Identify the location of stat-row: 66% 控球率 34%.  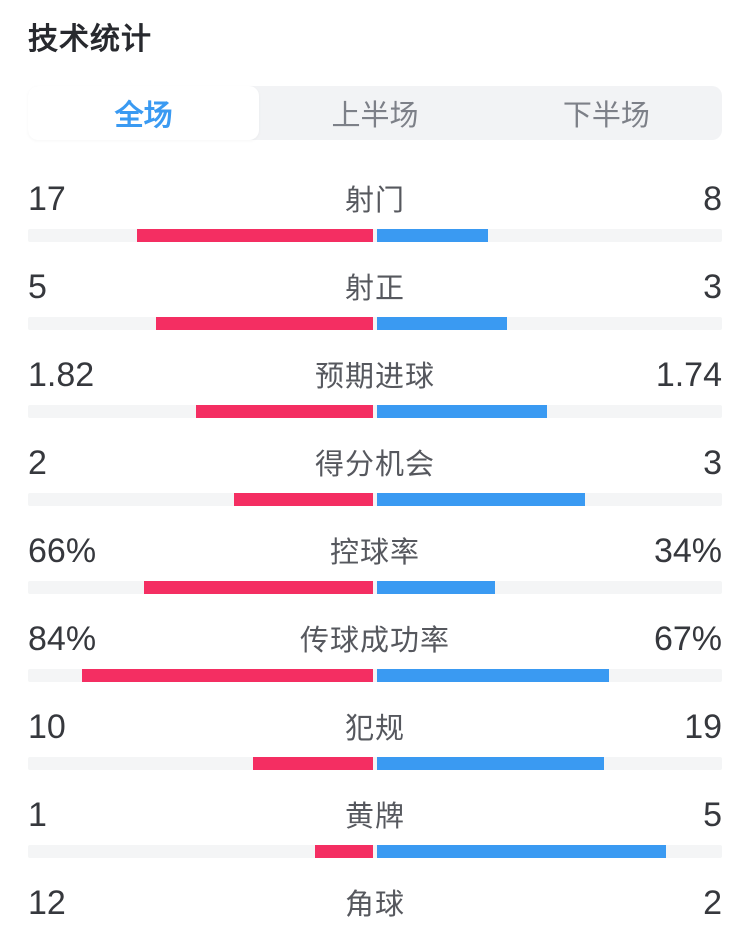
(375, 563).